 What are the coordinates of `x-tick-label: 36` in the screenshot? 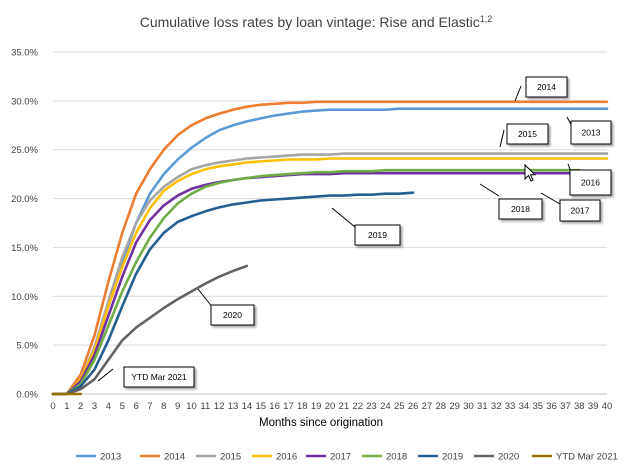 It's located at (551, 406).